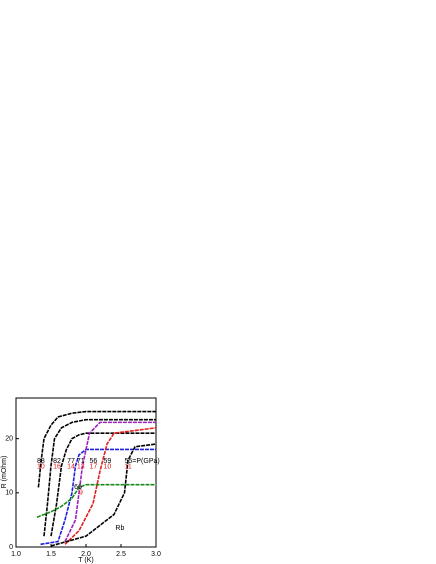 This screenshot has height=564, width=436. I want to click on x-axis-label: T (K), so click(85, 560).